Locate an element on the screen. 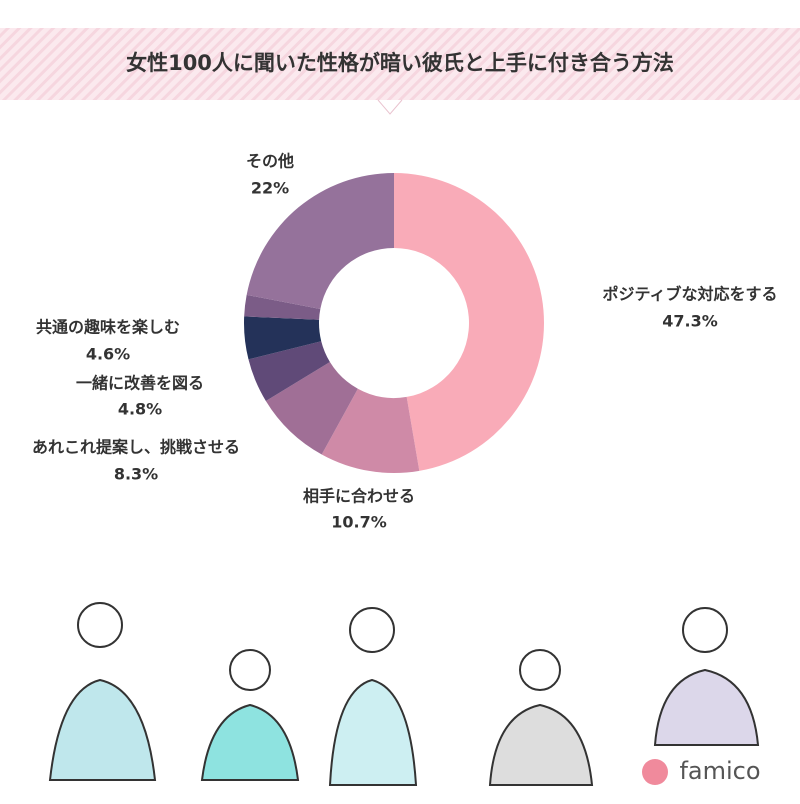  slice-label: 共通の趣味を楽しむ is located at coordinates (108, 327).